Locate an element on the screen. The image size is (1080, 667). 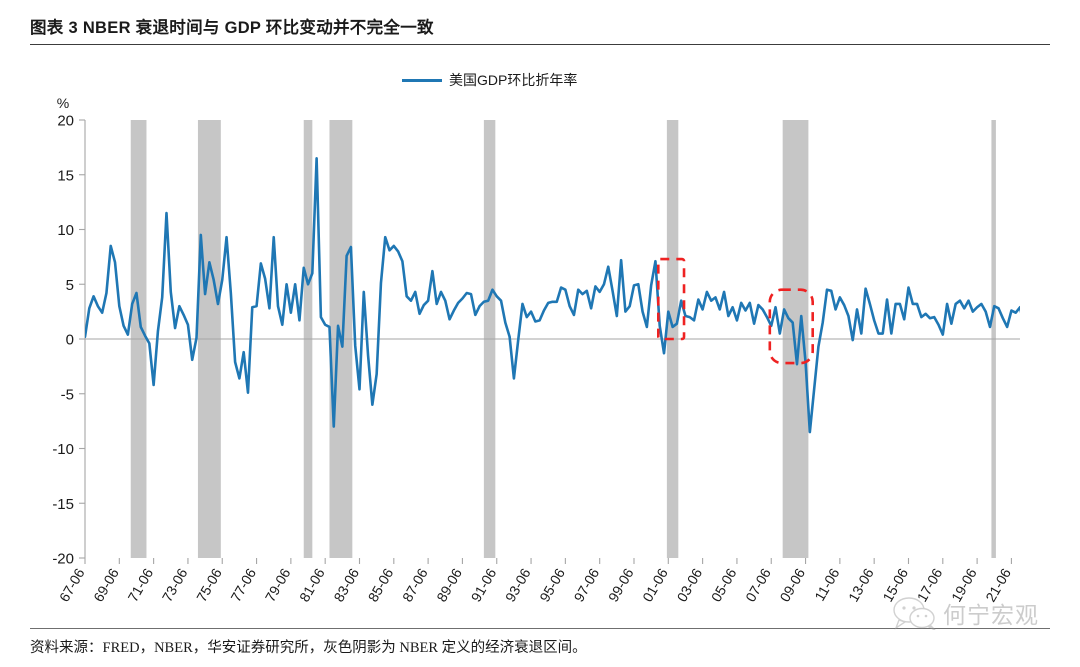
x-axis-tick-label: 85-06 is located at coordinates (381, 584).